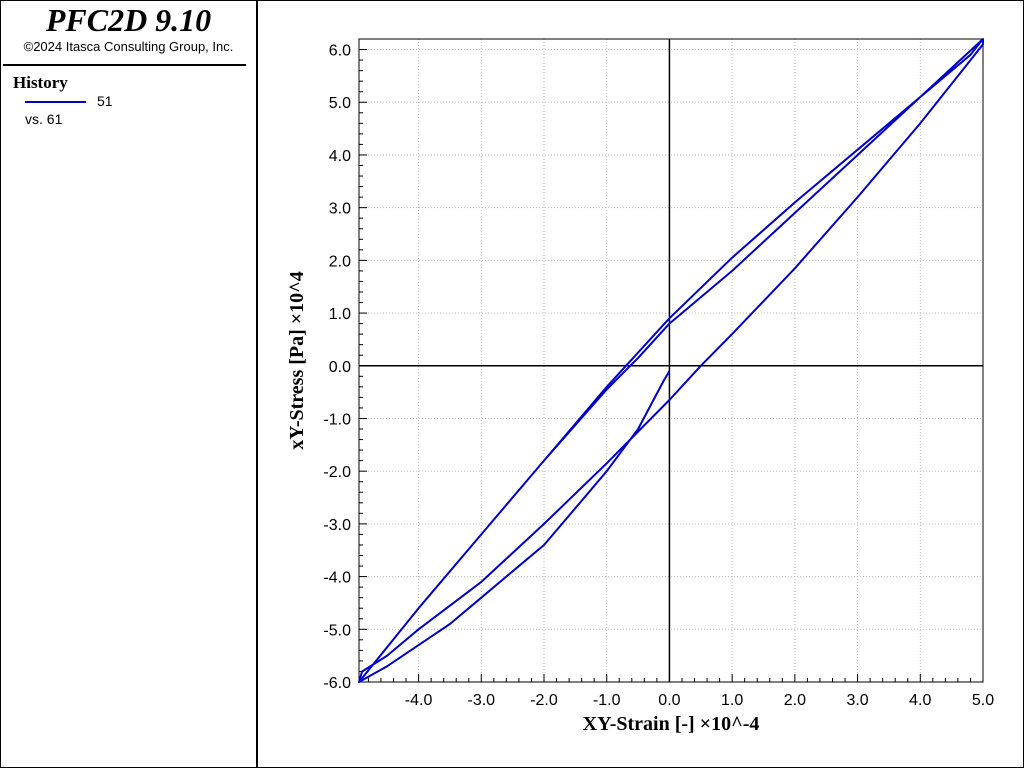 The image size is (1024, 768). Describe the element at coordinates (340, 261) in the screenshot. I see `y-tick-label: 2.0` at that location.